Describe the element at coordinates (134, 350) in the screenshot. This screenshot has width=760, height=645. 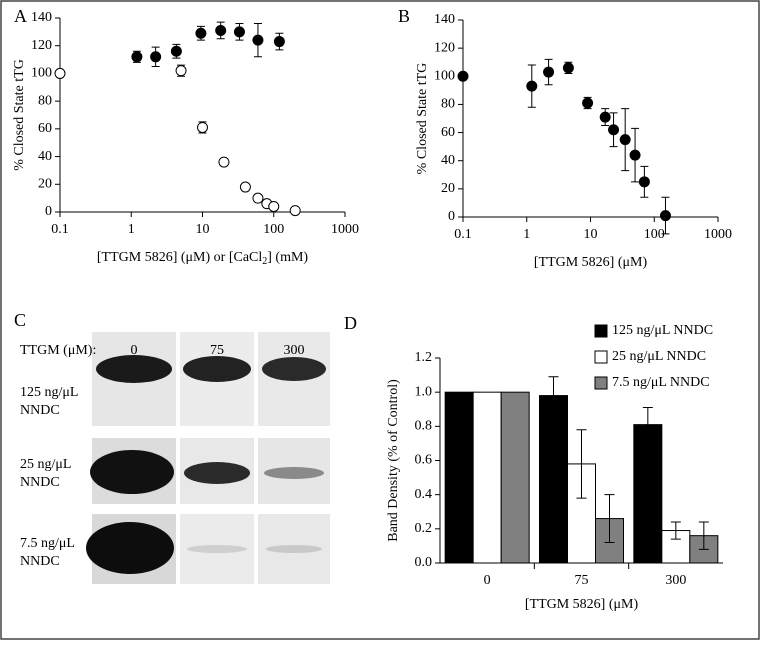
I see `lane-label: 0` at that location.